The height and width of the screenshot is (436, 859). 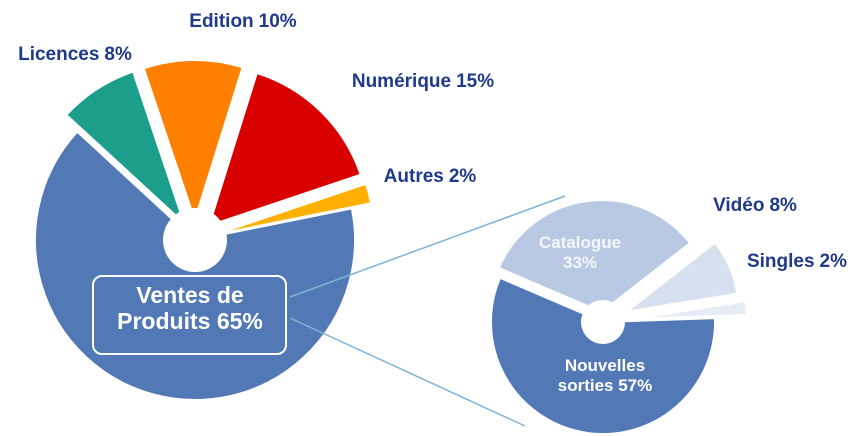 I want to click on slice-label: Nouvelles sorties 57%, so click(x=605, y=375).